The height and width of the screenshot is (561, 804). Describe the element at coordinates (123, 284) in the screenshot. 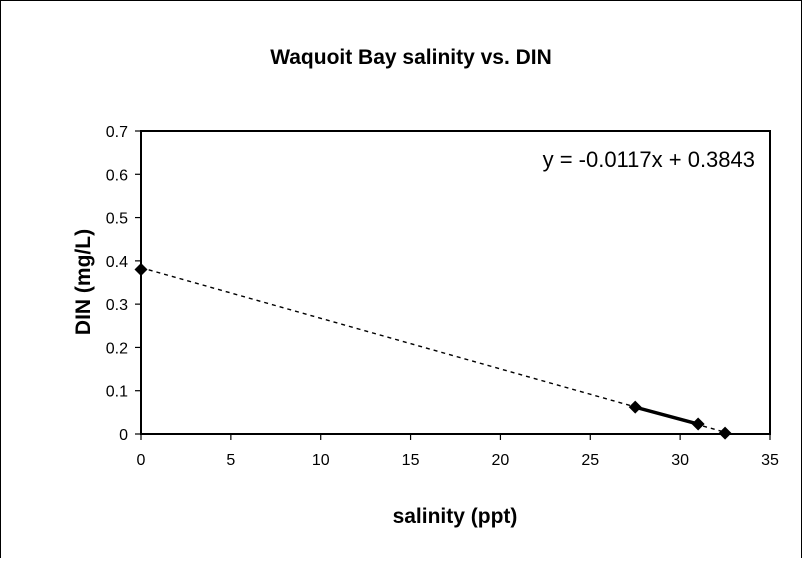

I see `y-axis-ticks: 0 0.1 0.2 0.3 0.4 0.5 0.6 0.7` at that location.